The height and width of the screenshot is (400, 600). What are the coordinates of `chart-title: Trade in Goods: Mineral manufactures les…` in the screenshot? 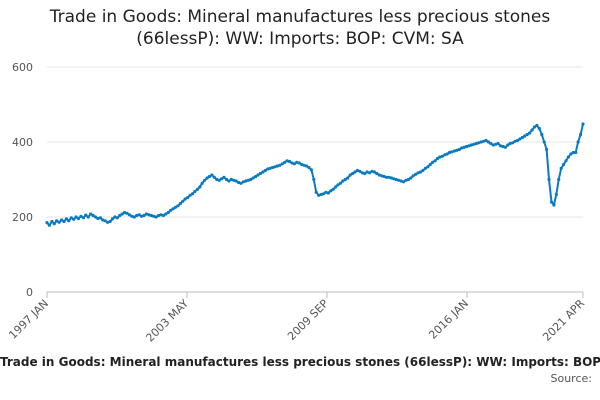 It's located at (300, 28).